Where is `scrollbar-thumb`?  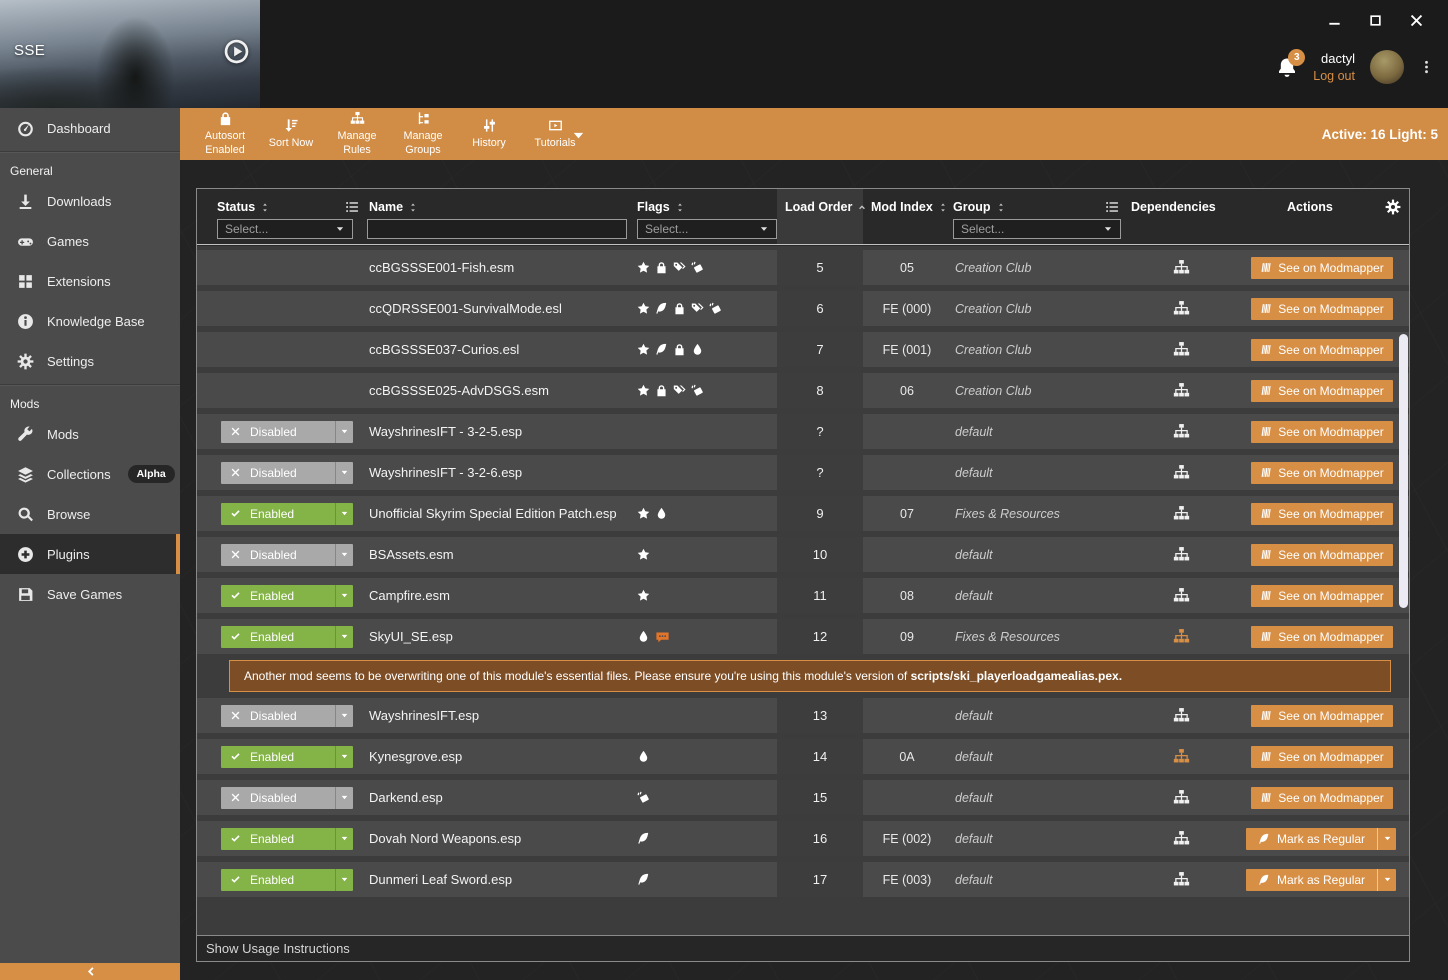
scrollbar-thumb is located at coordinates (1403, 471).